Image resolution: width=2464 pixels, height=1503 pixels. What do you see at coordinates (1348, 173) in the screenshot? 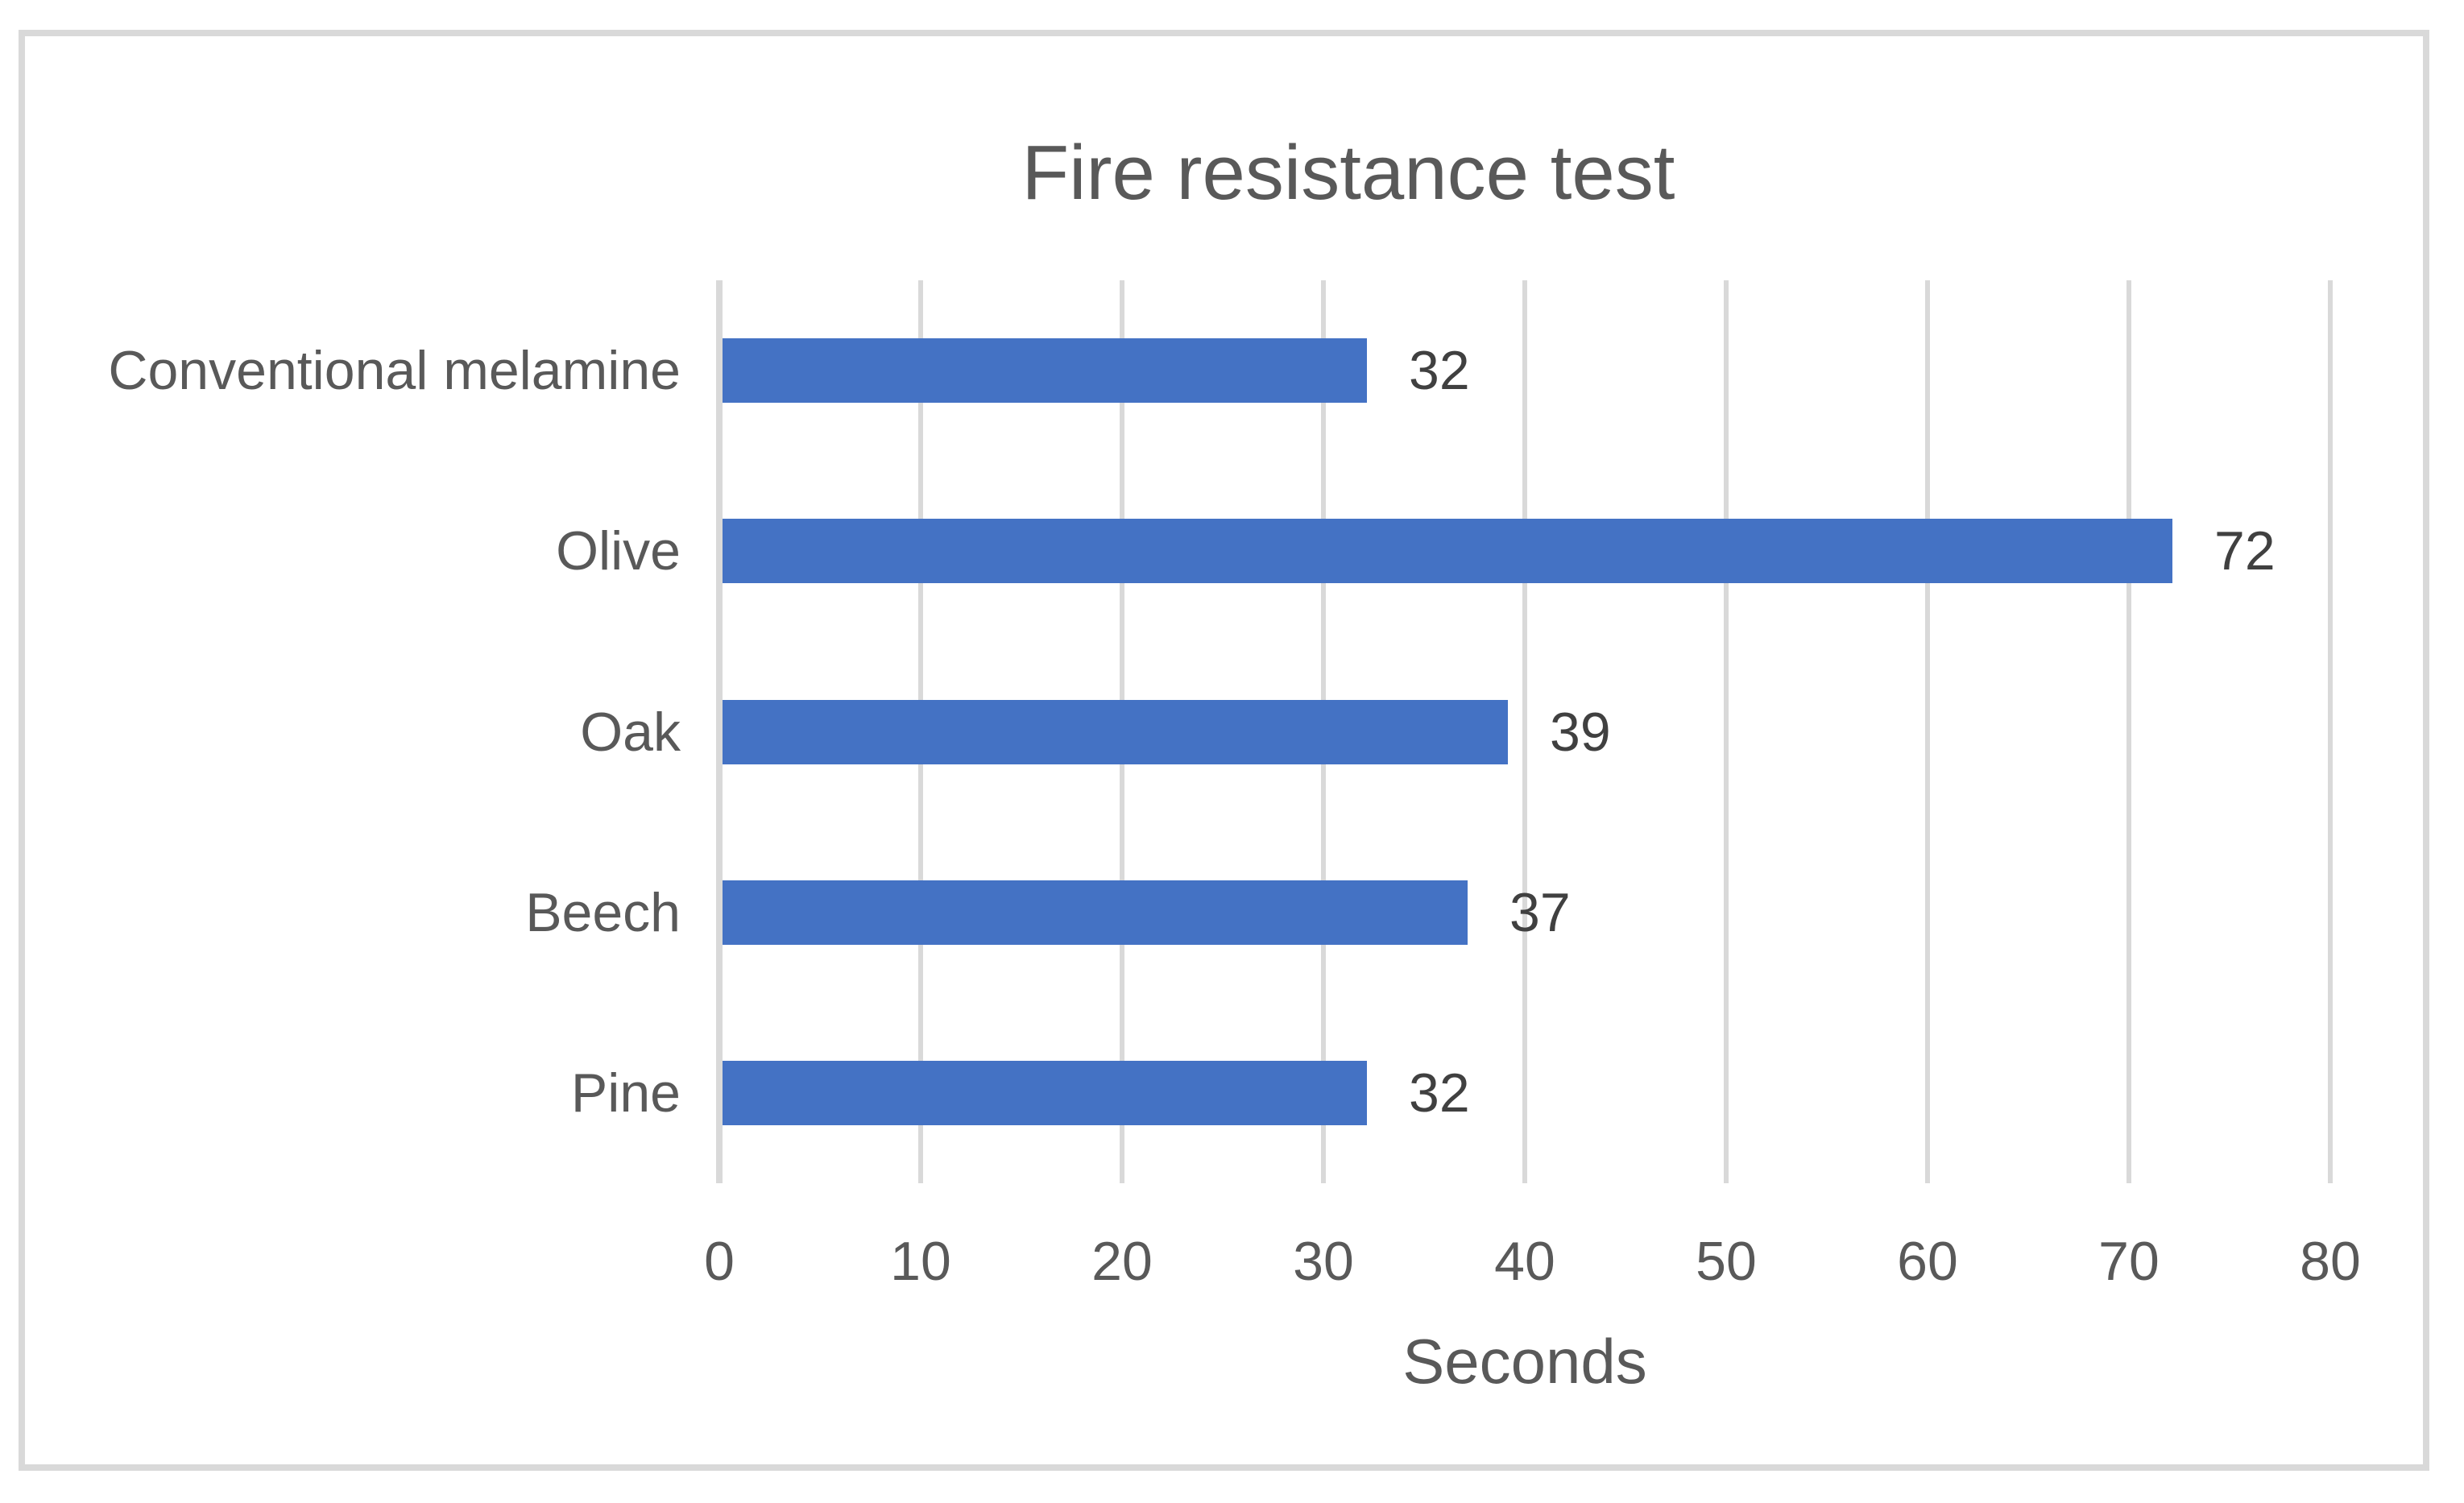
I see `chart-title: Fire resistance test` at bounding box center [1348, 173].